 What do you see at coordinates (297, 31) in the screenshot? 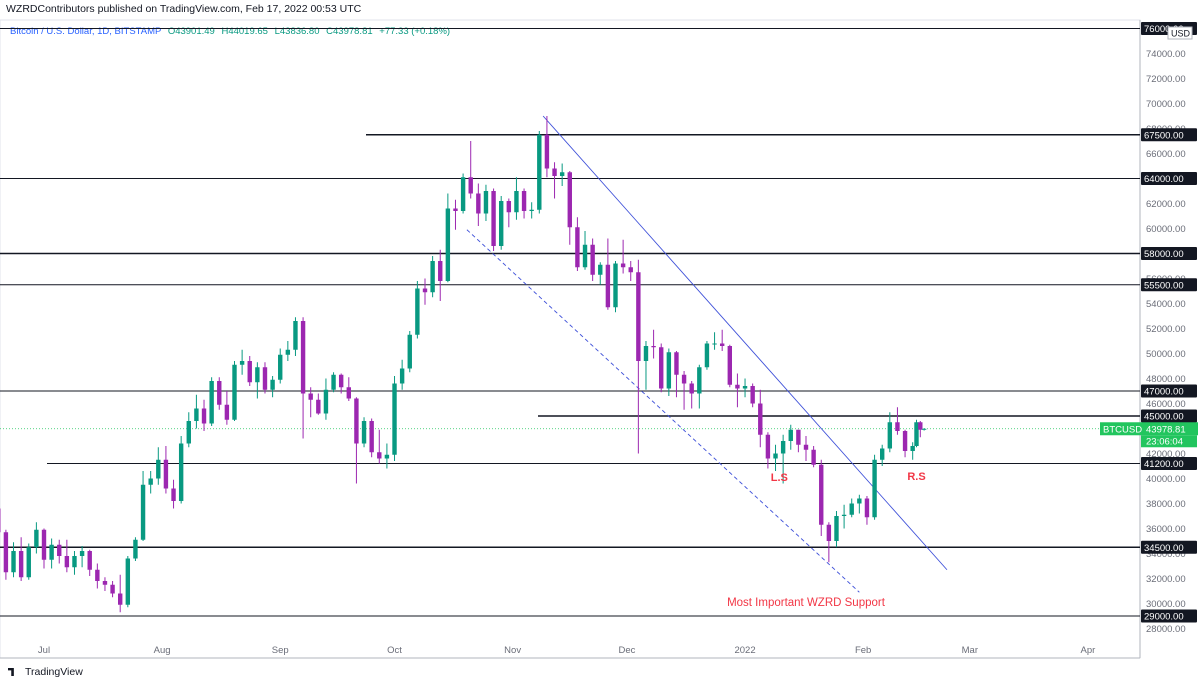
I see `legend-low: L43836.80` at bounding box center [297, 31].